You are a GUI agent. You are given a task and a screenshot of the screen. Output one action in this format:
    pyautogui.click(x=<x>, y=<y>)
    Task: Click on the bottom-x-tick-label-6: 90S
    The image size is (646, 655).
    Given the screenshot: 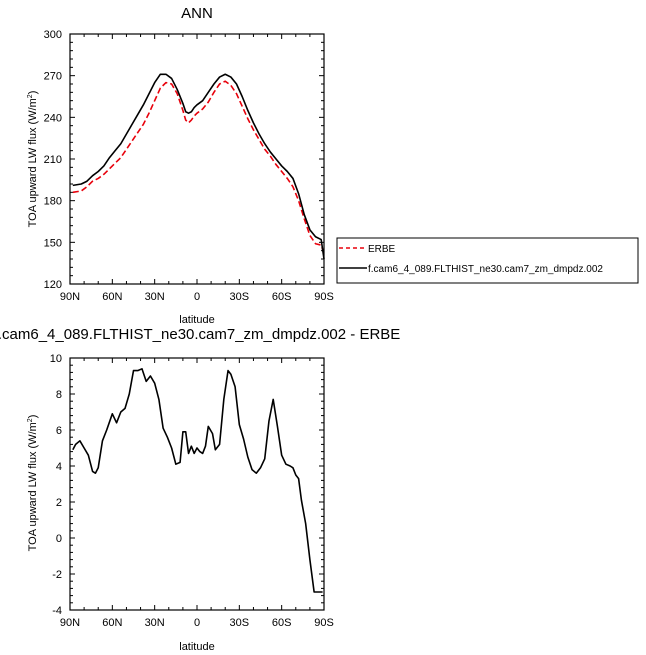 What is the action you would take?
    pyautogui.click(x=324, y=623)
    